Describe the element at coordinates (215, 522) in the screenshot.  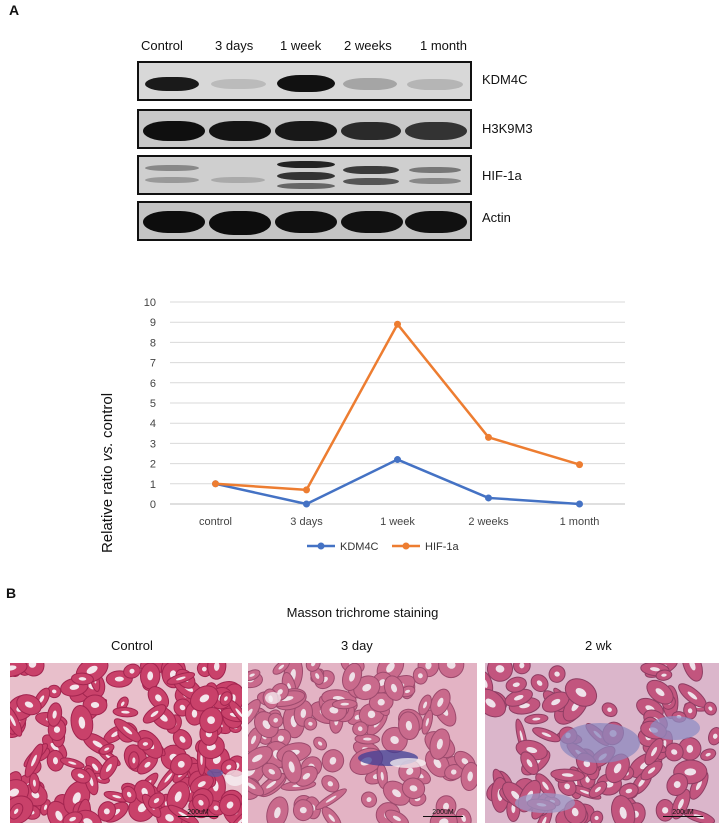
I see `x-tick-label: control` at that location.